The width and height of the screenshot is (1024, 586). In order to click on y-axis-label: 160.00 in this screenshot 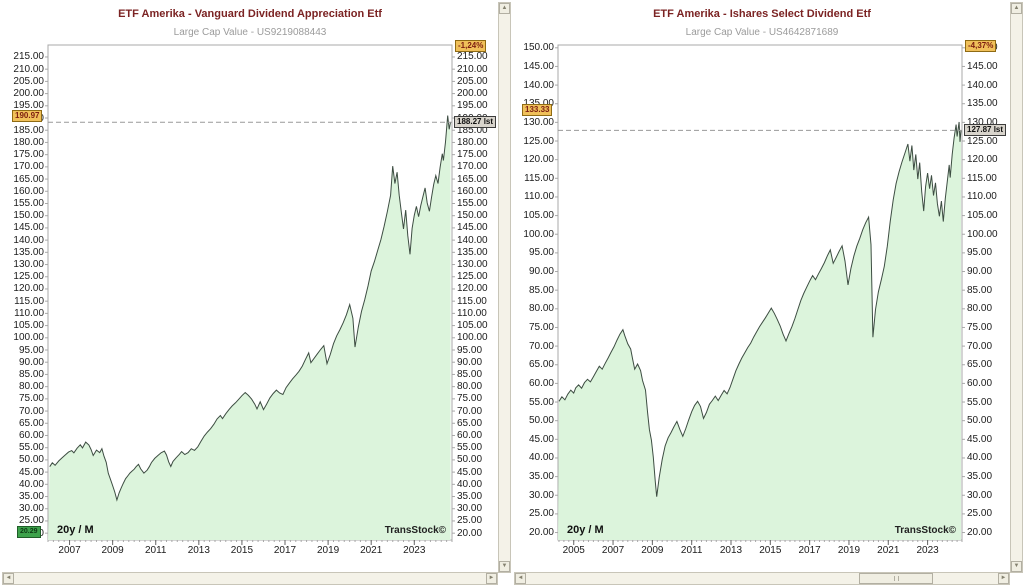, I will do `click(28, 191)`.